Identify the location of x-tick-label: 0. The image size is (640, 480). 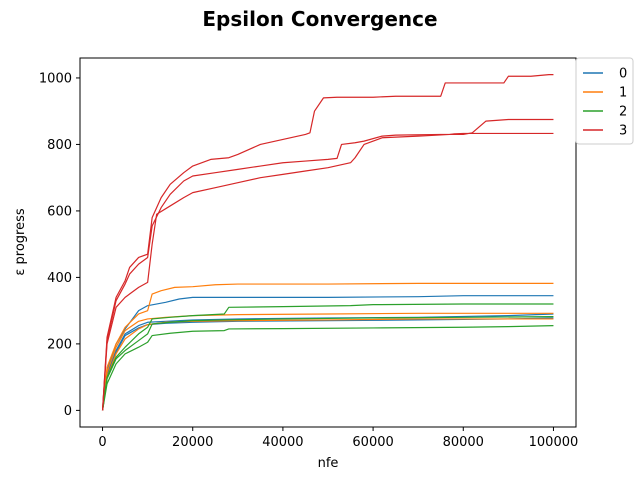
(102, 442).